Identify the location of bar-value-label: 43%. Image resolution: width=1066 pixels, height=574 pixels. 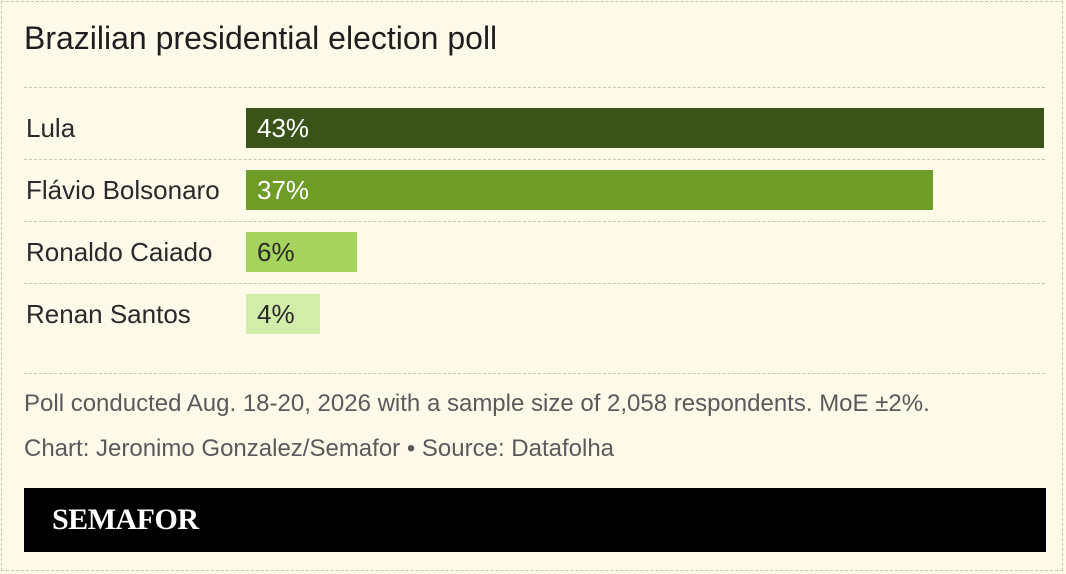
(283, 128).